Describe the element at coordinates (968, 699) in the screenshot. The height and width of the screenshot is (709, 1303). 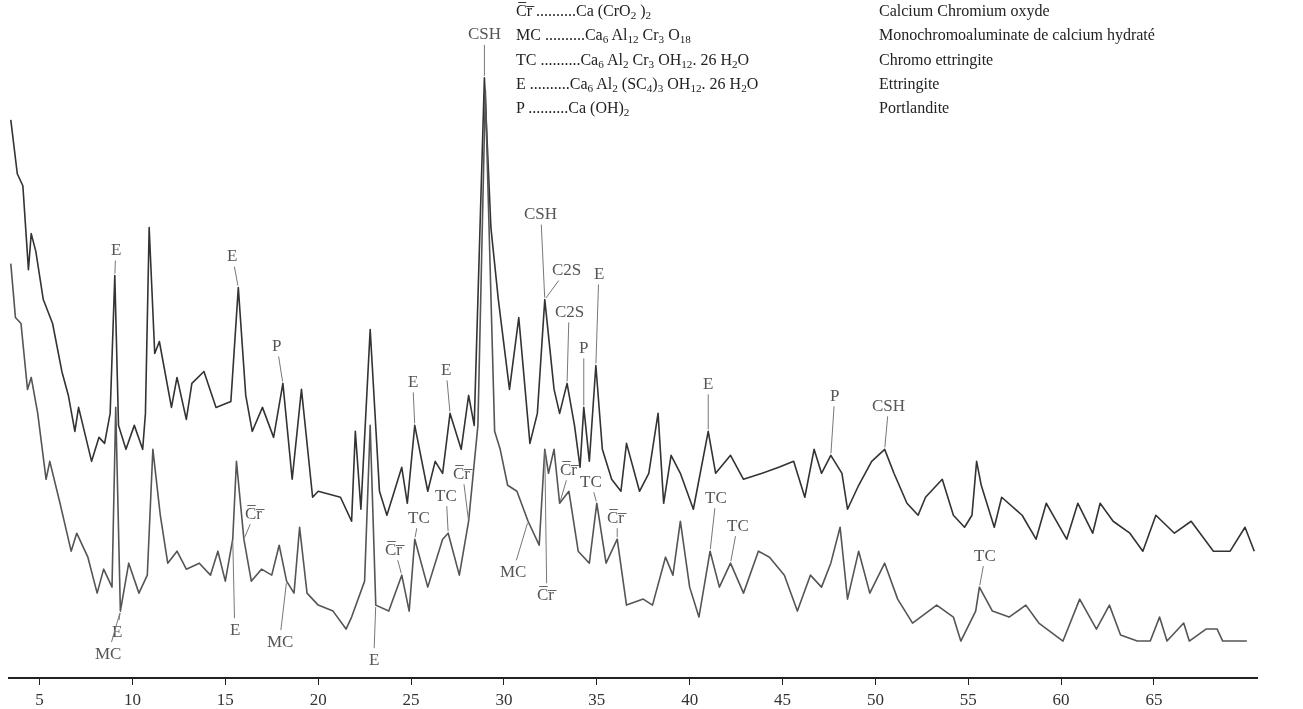
I see `x-tick-label: 55` at that location.